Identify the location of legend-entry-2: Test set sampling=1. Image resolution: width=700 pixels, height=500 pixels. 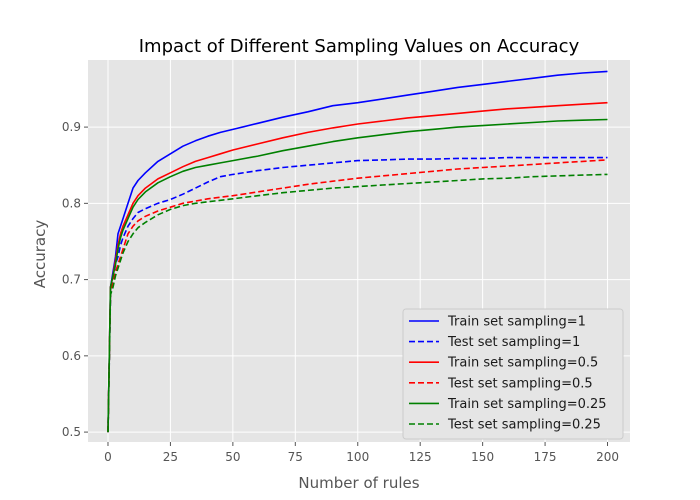
(513, 342).